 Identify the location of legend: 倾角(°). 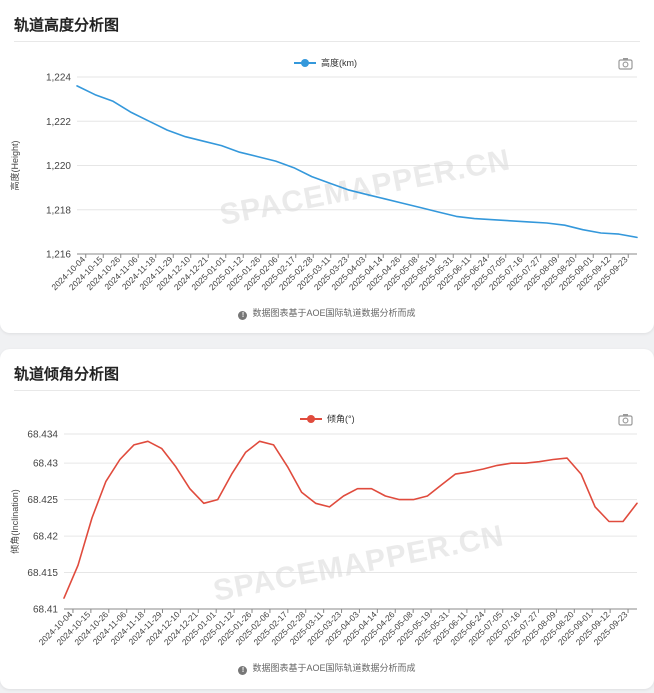
(327, 418).